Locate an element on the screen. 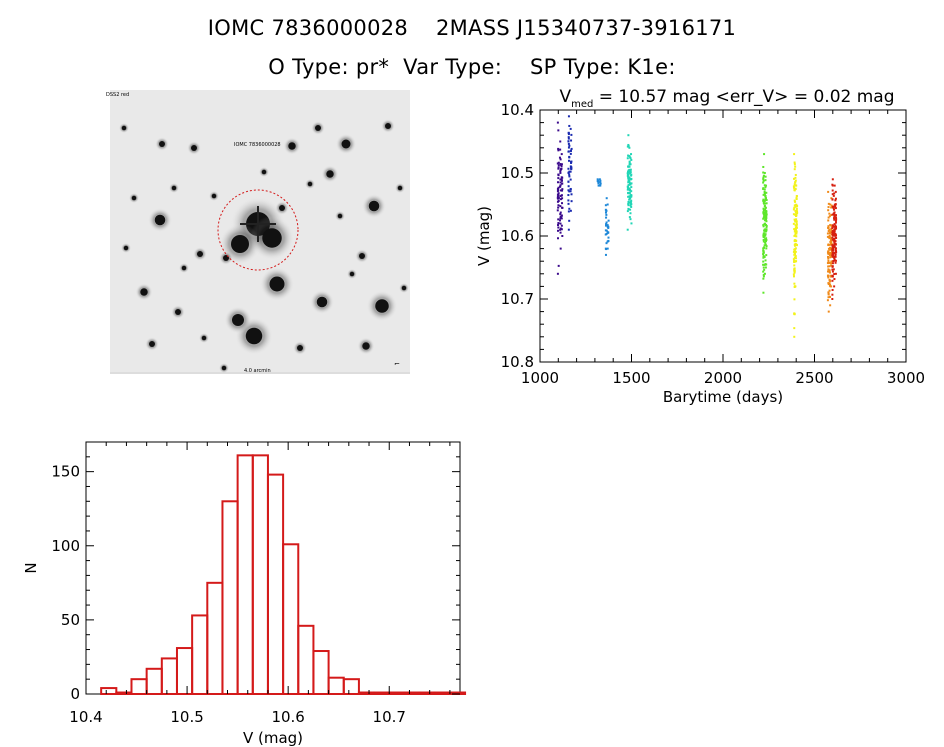  lc-ylabel: V (mag) is located at coordinates (484, 236).